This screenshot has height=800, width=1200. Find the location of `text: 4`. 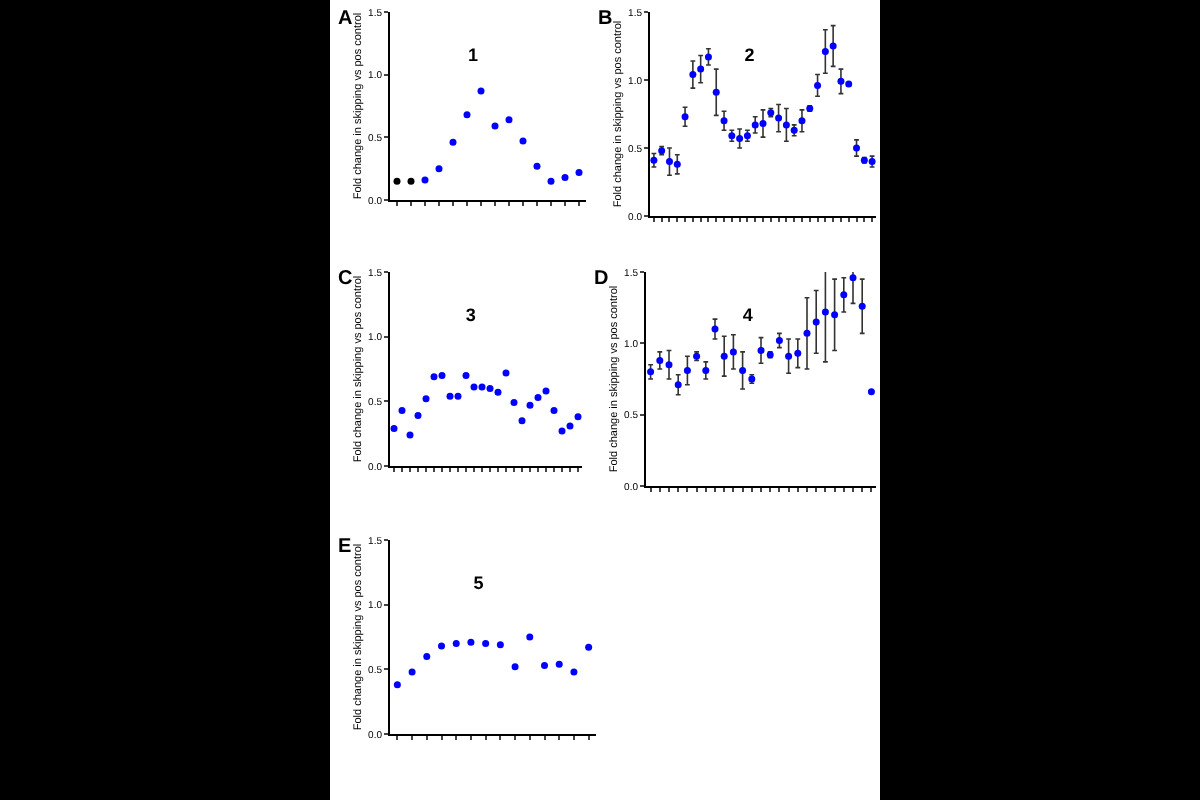

text: 4 is located at coordinates (747, 314).